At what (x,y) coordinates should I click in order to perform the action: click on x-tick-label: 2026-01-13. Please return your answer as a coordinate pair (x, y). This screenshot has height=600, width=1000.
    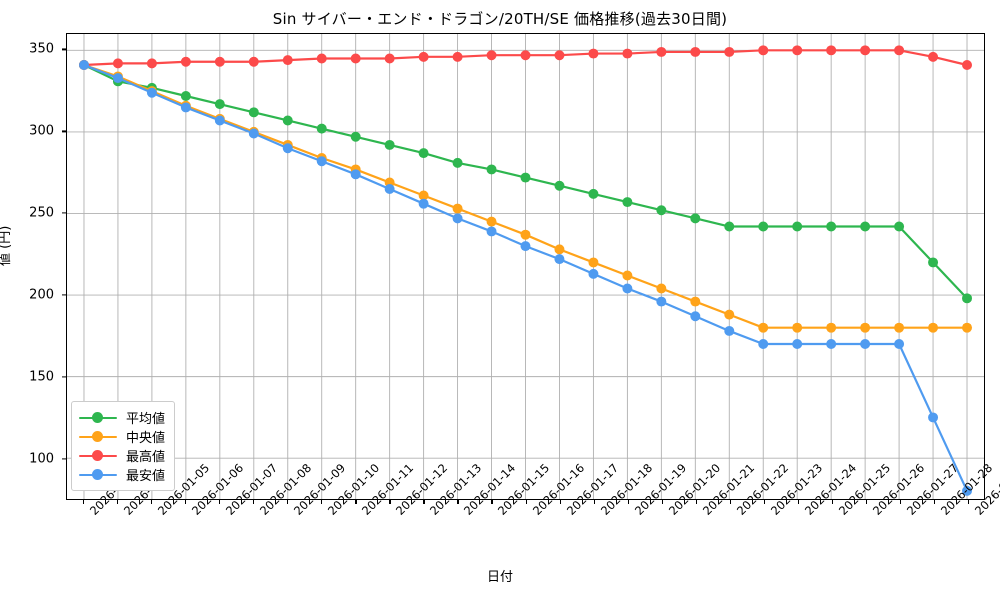
    Looking at the image, I should click on (455, 489).